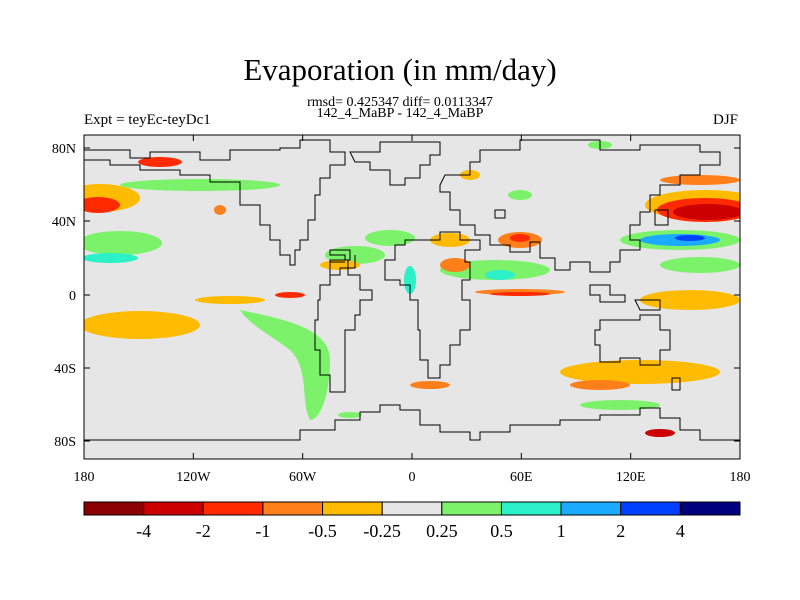 The height and width of the screenshot is (600, 800). Describe the element at coordinates (442, 531) in the screenshot. I see `colorbar-label: 0.25` at that location.